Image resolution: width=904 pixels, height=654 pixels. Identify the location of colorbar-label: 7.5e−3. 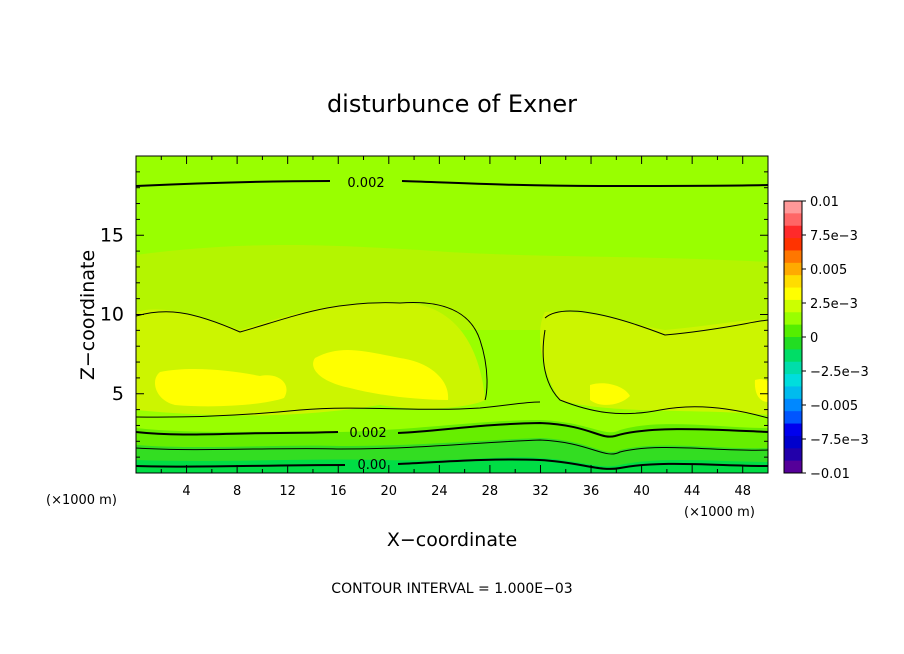
(834, 236).